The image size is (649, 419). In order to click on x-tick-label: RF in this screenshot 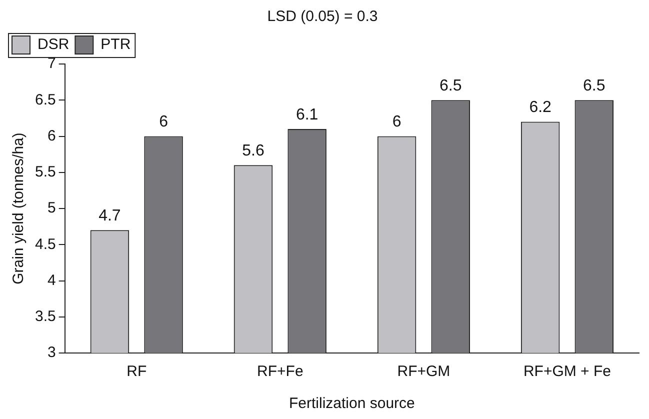, I will do `click(136, 371)`.